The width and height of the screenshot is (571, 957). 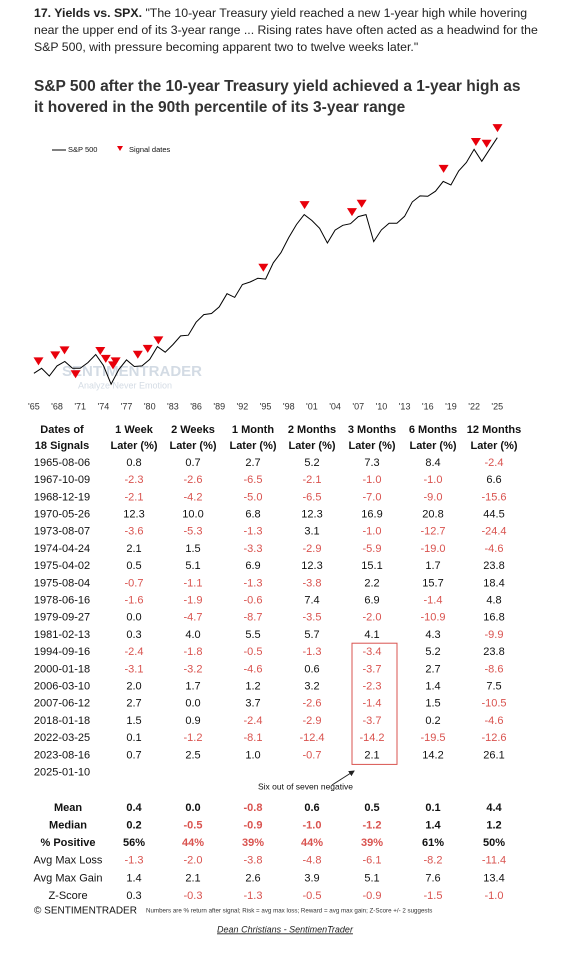 I want to click on table-cell: 8.4, so click(x=432, y=463).